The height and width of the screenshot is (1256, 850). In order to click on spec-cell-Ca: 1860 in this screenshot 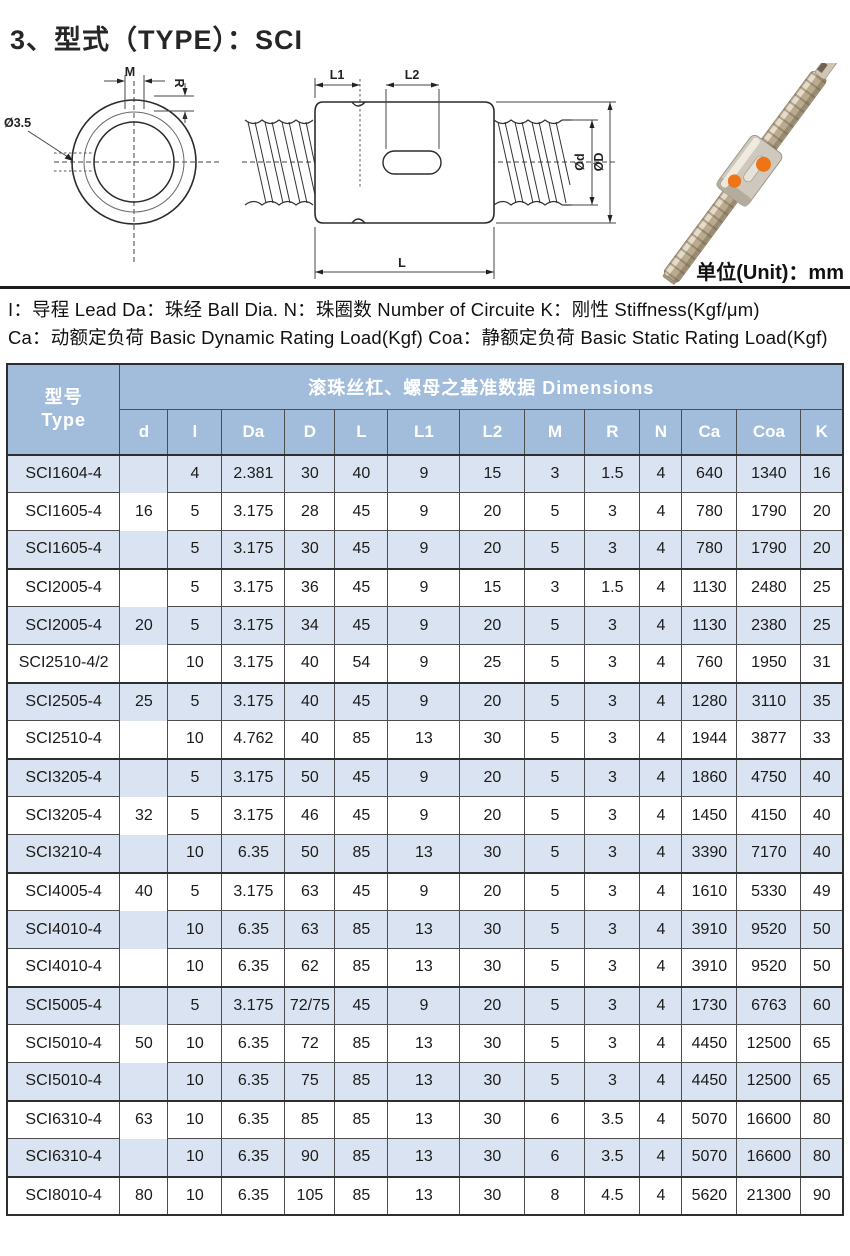, I will do `click(709, 777)`.